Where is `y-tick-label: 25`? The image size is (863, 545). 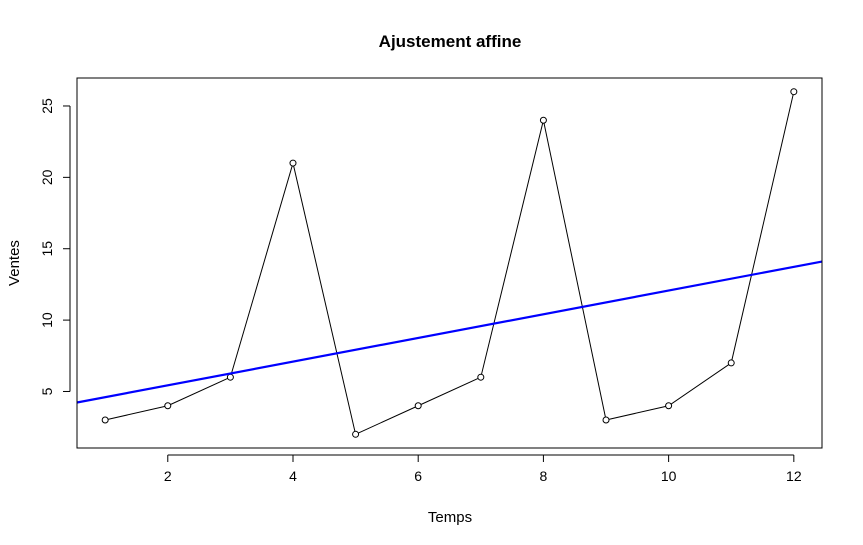 y-tick-label: 25 is located at coordinates (47, 106).